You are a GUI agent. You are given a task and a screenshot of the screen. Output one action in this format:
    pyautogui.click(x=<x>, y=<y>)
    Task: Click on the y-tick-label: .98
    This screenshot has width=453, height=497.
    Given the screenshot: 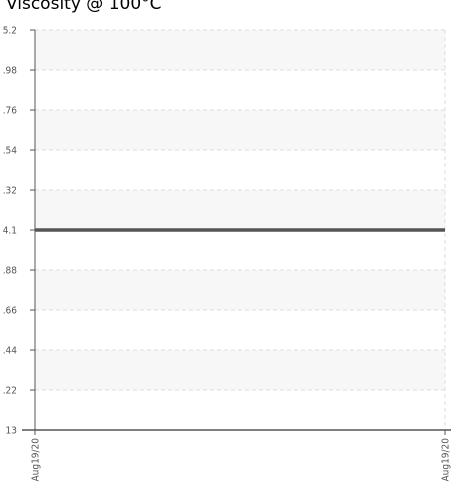 What is the action you would take?
    pyautogui.click(x=10, y=71)
    